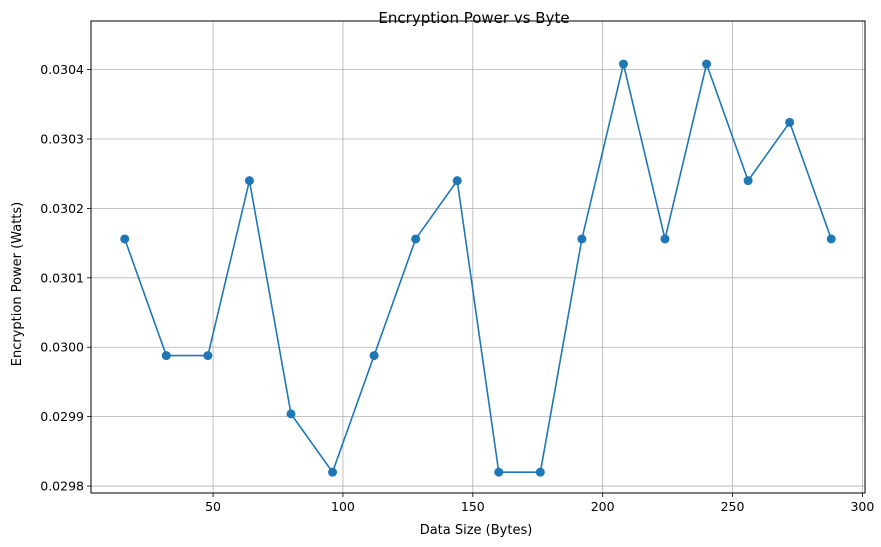 This screenshot has height=547, width=881. What do you see at coordinates (603, 506) in the screenshot?
I see `x-tick-label: 200` at bounding box center [603, 506].